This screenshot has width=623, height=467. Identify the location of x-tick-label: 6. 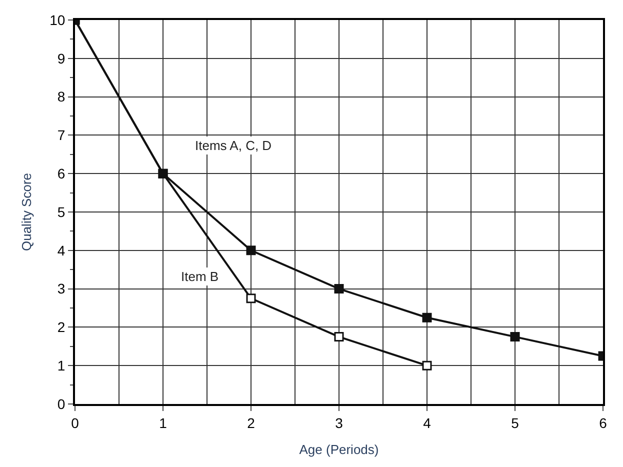
(603, 422).